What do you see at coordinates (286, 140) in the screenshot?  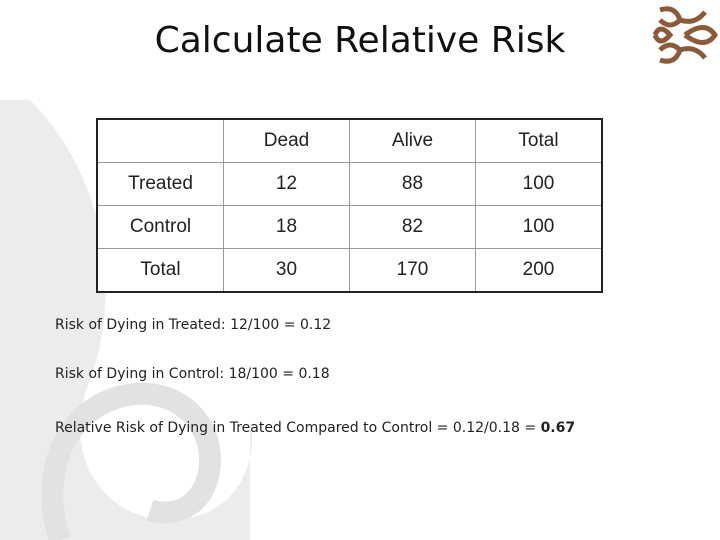 I see `header-cell: Dead` at bounding box center [286, 140].